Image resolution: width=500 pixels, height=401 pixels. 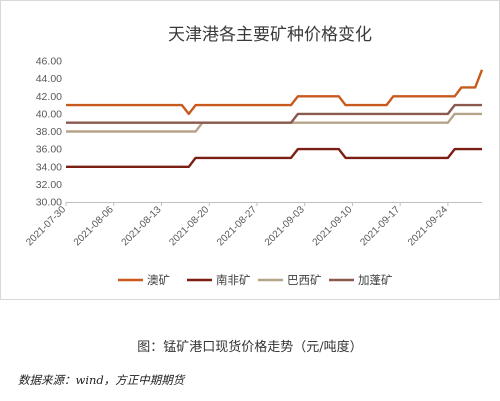 I want to click on legend-label: 巴西矿, so click(x=304, y=280).